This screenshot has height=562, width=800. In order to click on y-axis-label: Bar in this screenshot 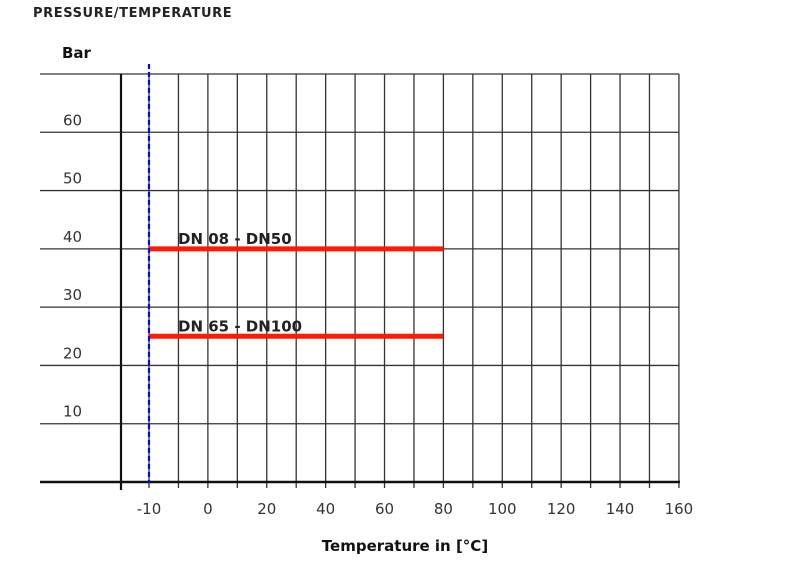, I will do `click(77, 53)`.